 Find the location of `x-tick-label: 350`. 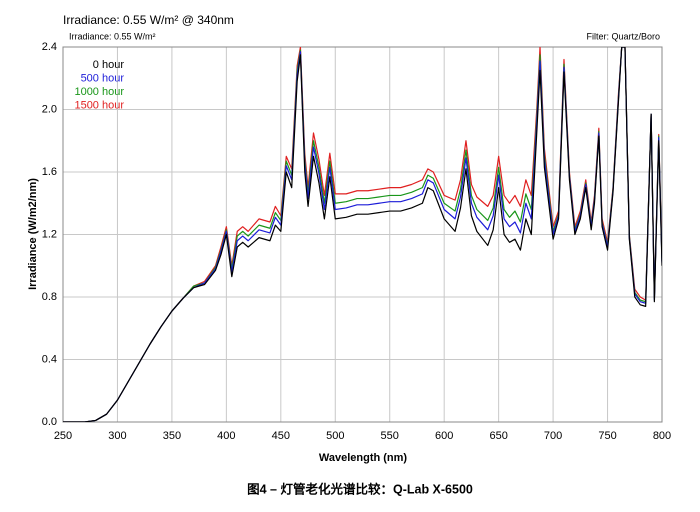

x-tick-label: 350 is located at coordinates (172, 436).